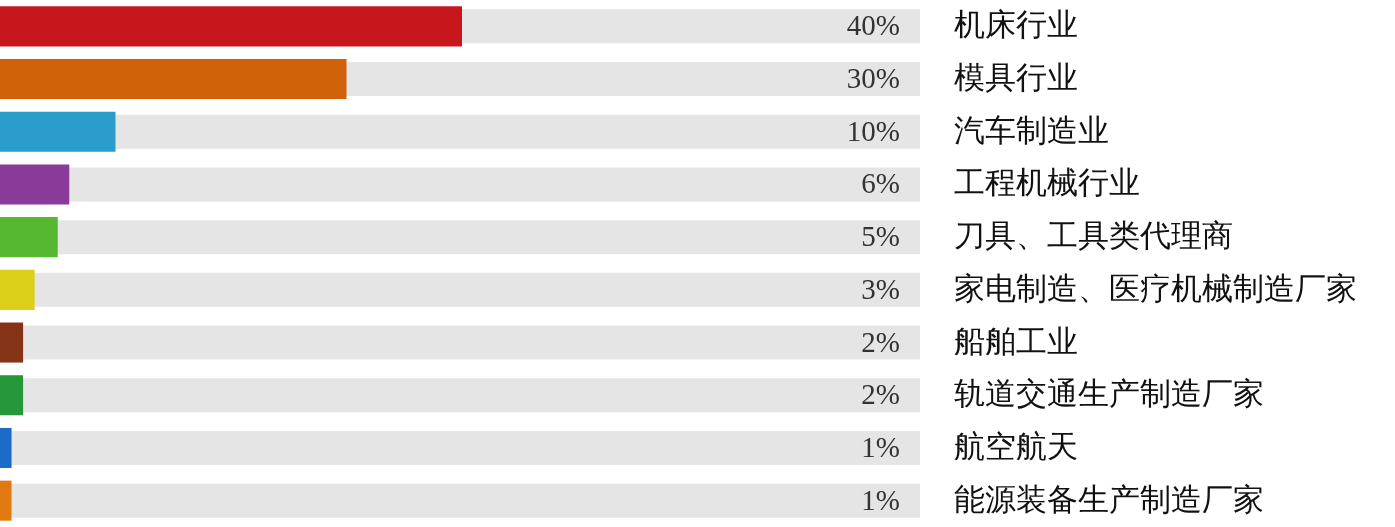 The height and width of the screenshot is (527, 1395). I want to click on y-tick-label: 模具行业, so click(1015, 78).